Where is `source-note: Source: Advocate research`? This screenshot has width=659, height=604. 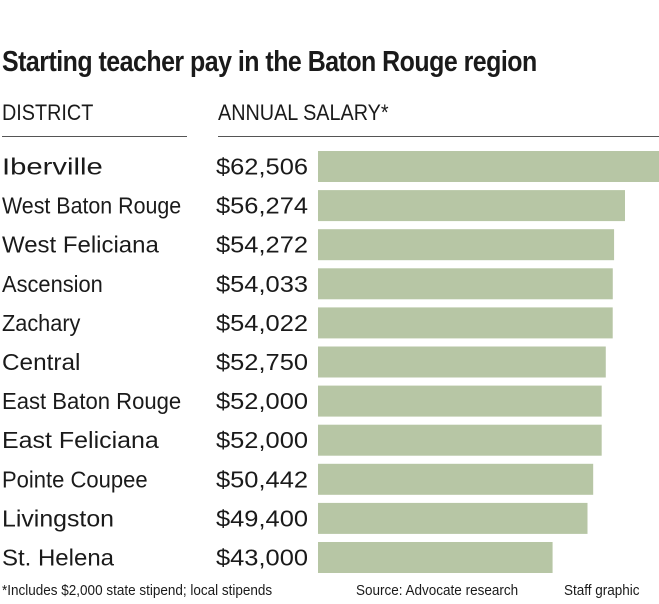
source-note: Source: Advocate research is located at coordinates (437, 590).